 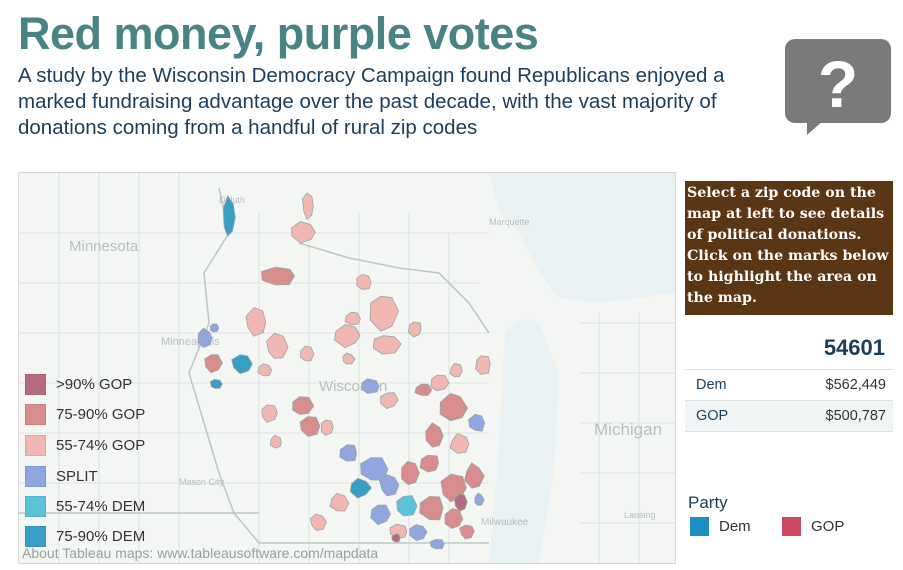 I want to click on page-title: Red money, purple votes, so click(x=278, y=33).